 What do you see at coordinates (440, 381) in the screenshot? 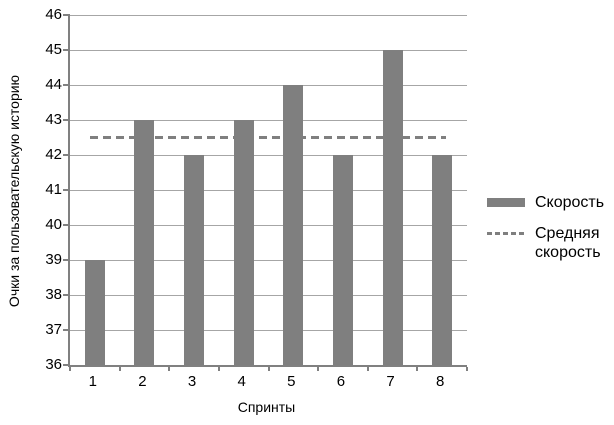
I see `x-tick-label-8: 8` at bounding box center [440, 381].